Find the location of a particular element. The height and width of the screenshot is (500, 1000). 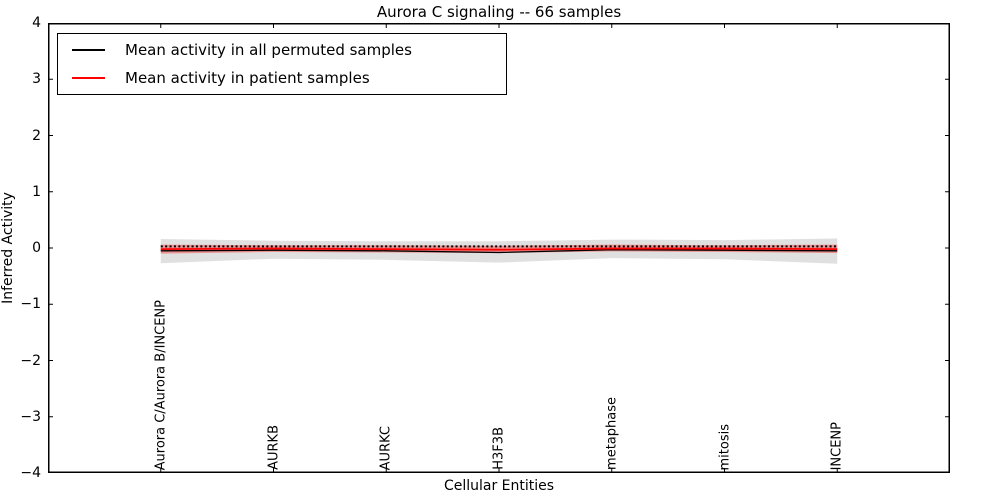

mean-activity-in-all-permuted-samples-line is located at coordinates (499, 251).